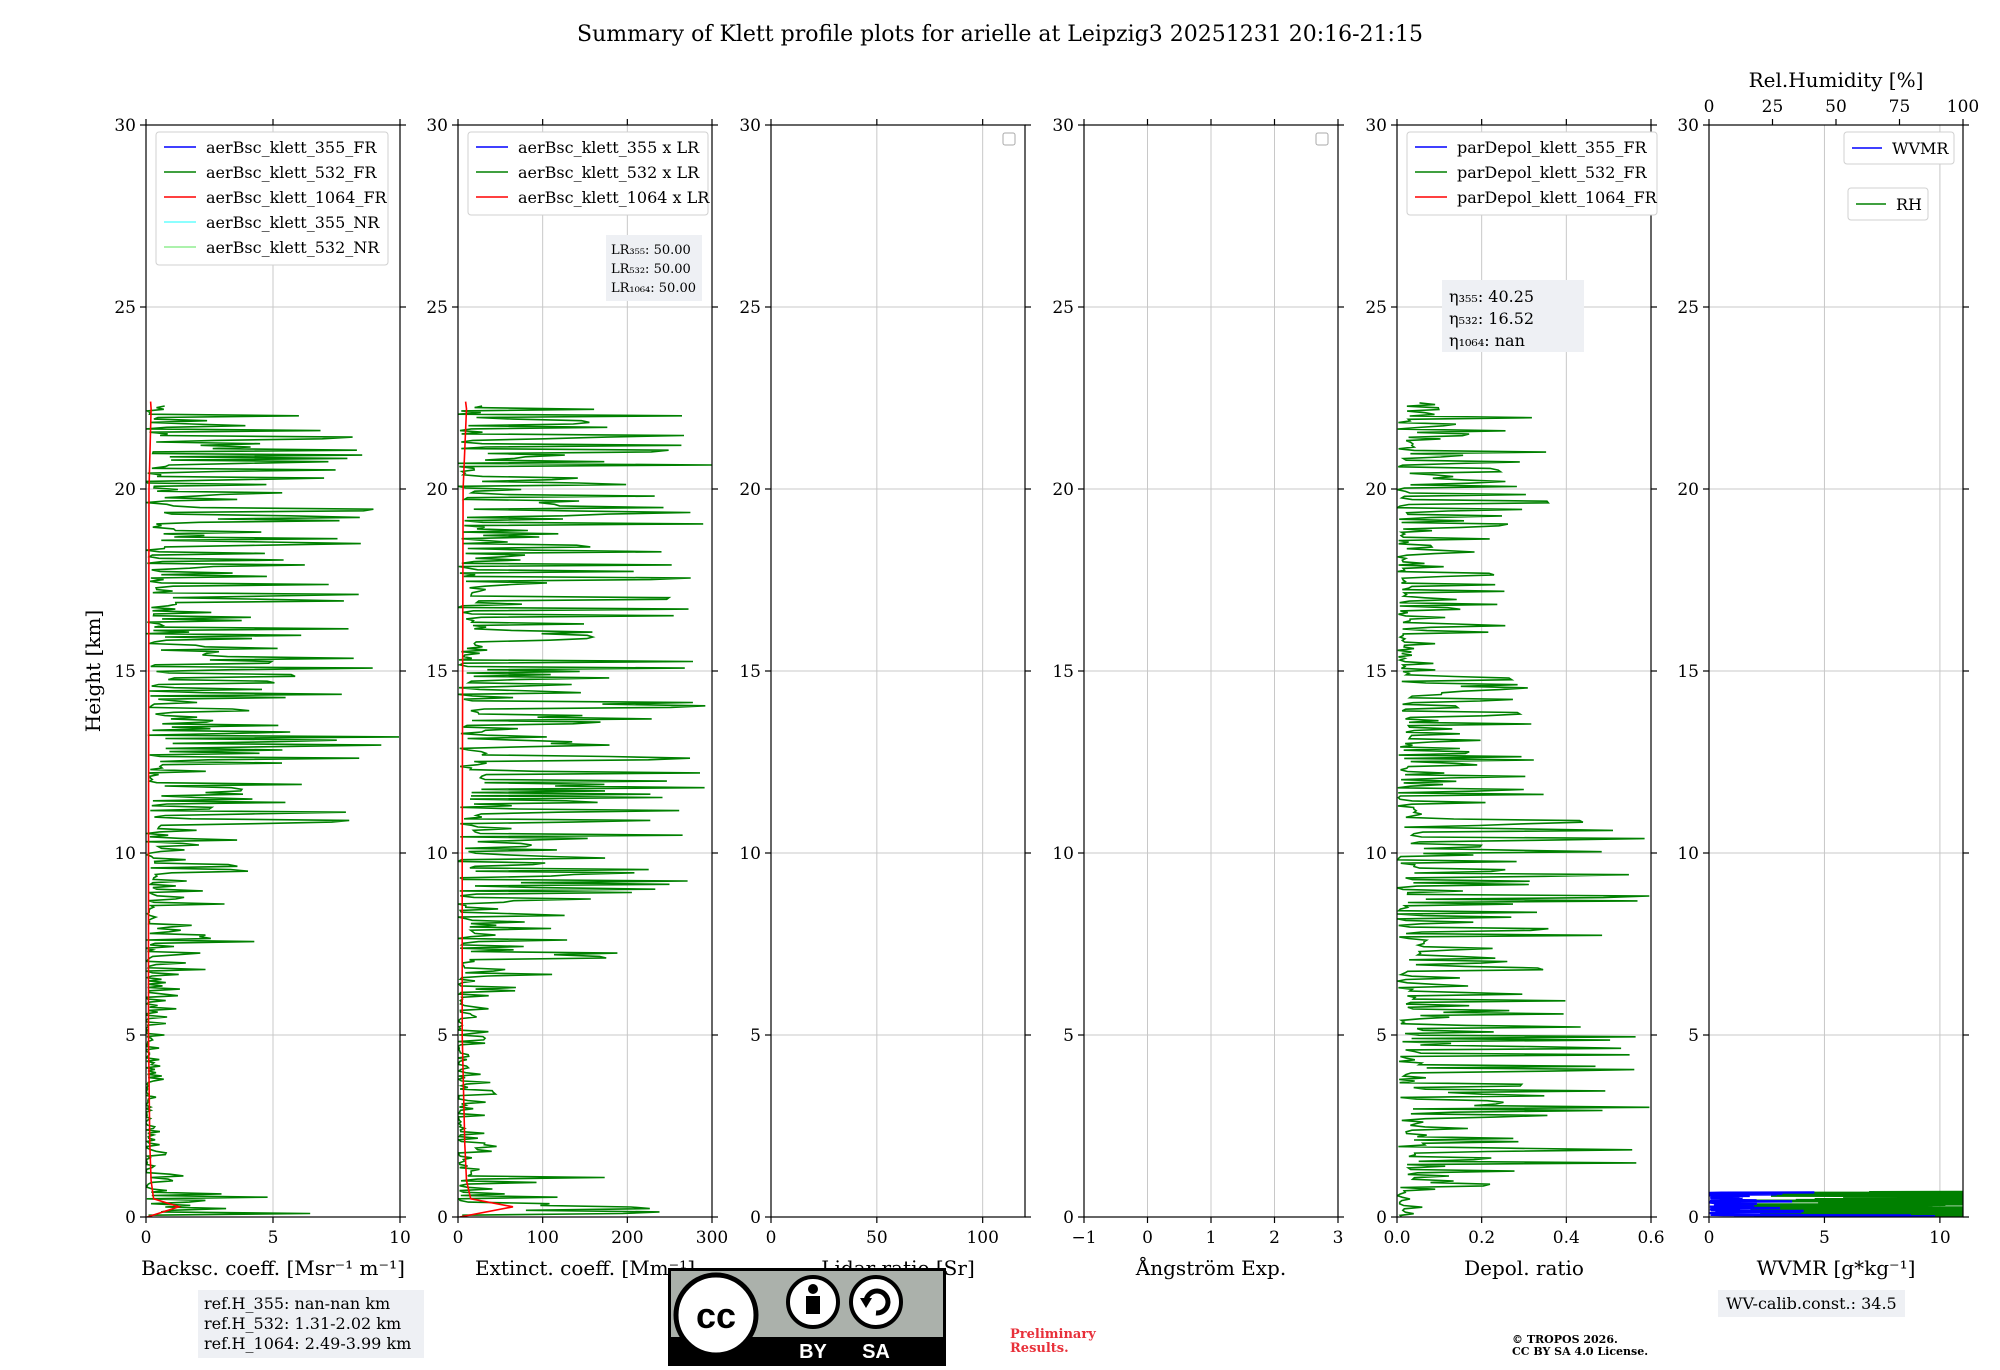 Image resolution: width=2000 pixels, height=1370 pixels. I want to click on legend-label: aerBsc_klett_1064 x LR, so click(614, 197).